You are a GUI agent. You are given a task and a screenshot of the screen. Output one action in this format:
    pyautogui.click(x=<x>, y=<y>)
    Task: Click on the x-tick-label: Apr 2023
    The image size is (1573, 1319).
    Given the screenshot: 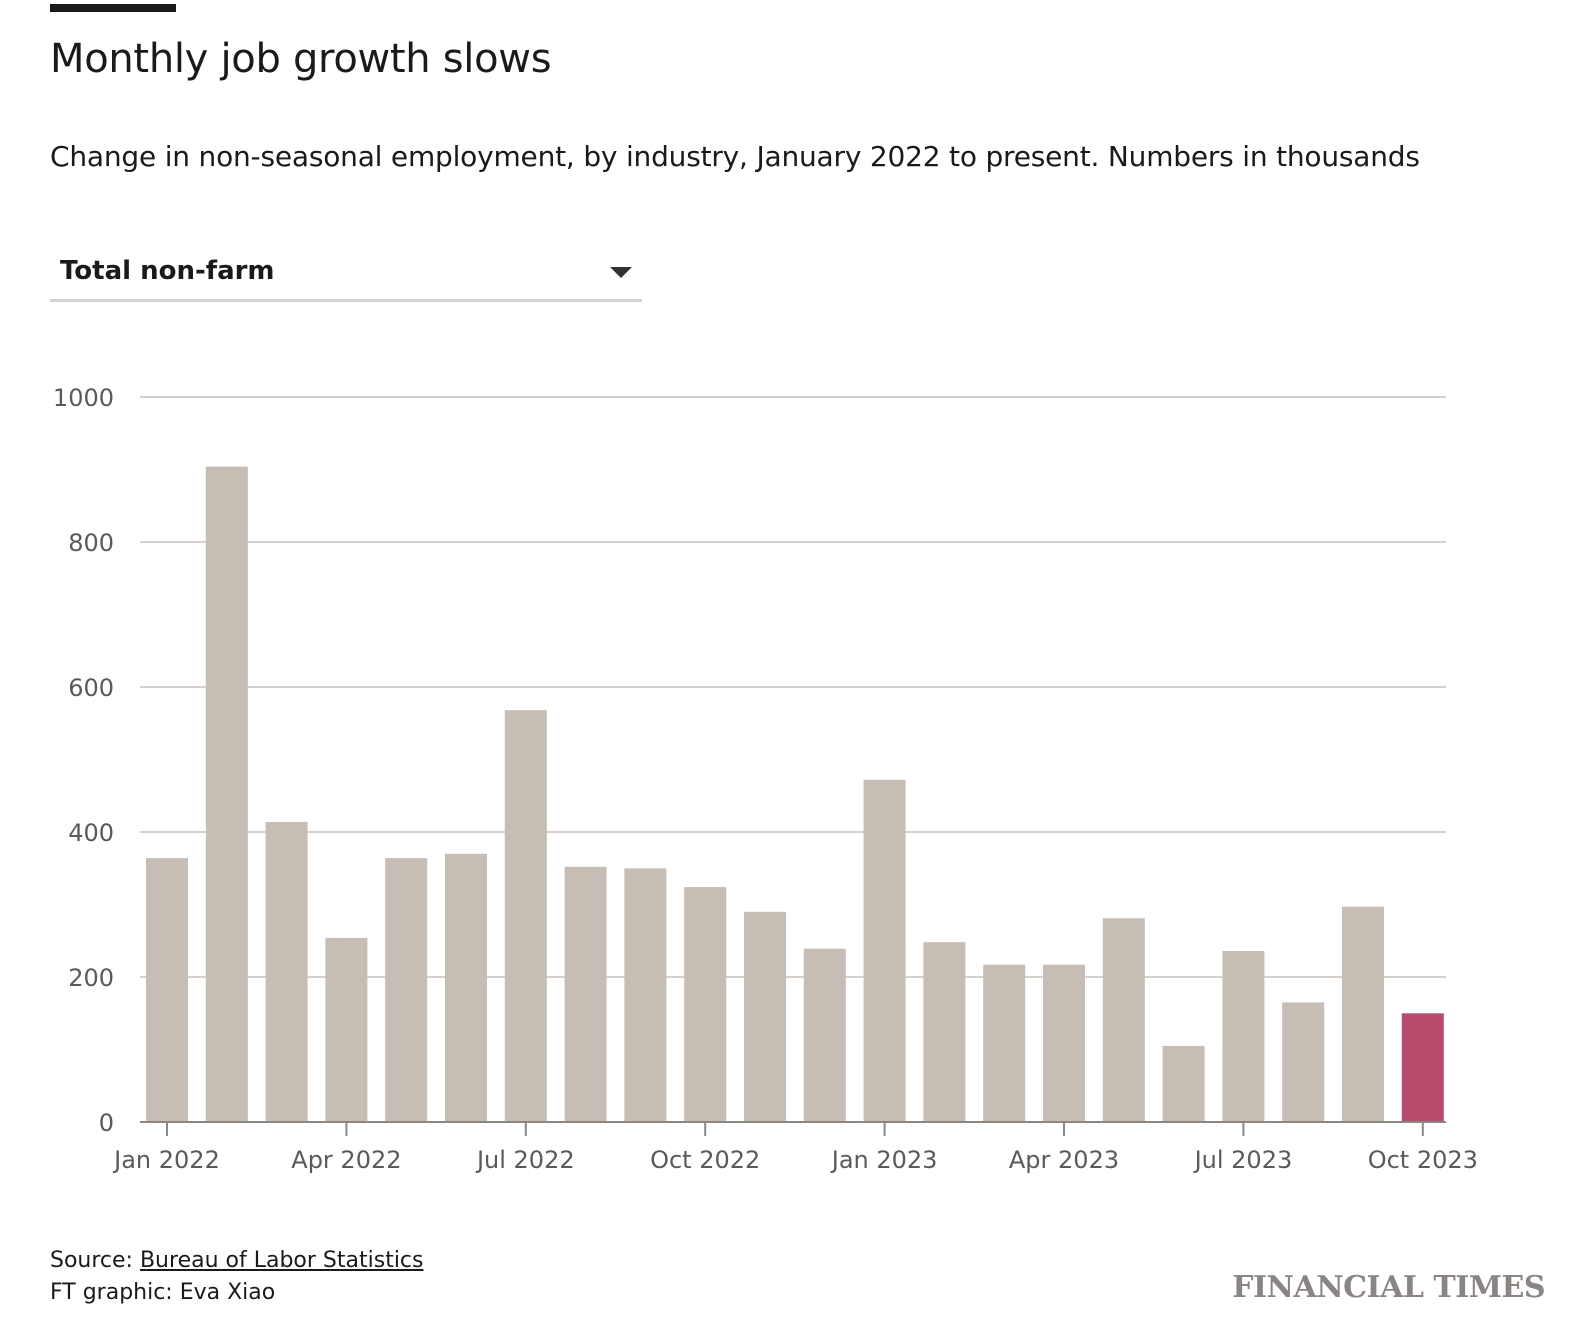 What is the action you would take?
    pyautogui.click(x=1064, y=1160)
    